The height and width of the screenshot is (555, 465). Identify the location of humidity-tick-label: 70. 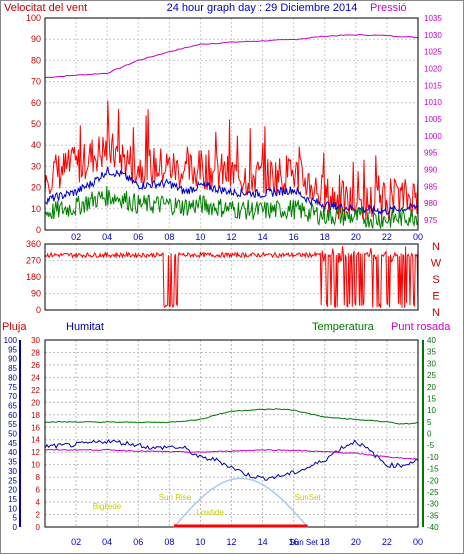
(12, 396).